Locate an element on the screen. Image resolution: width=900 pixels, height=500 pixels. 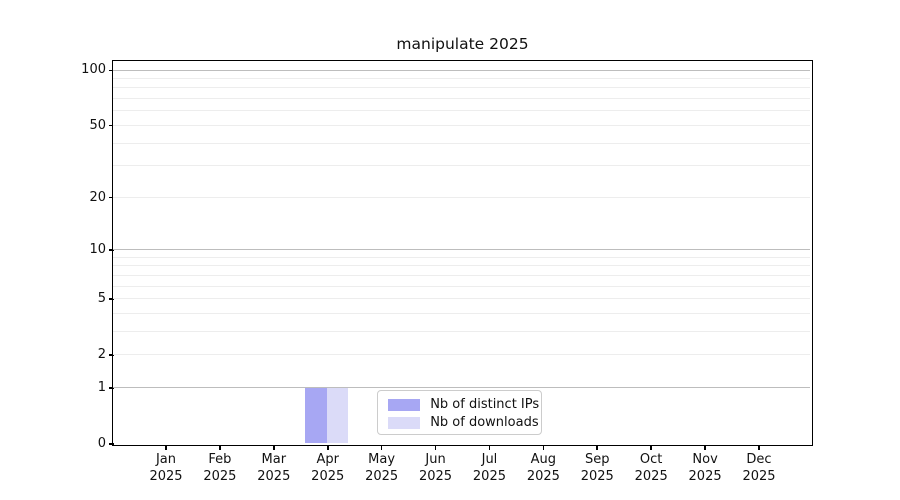
y-tick-label: 100 is located at coordinates (93, 70).